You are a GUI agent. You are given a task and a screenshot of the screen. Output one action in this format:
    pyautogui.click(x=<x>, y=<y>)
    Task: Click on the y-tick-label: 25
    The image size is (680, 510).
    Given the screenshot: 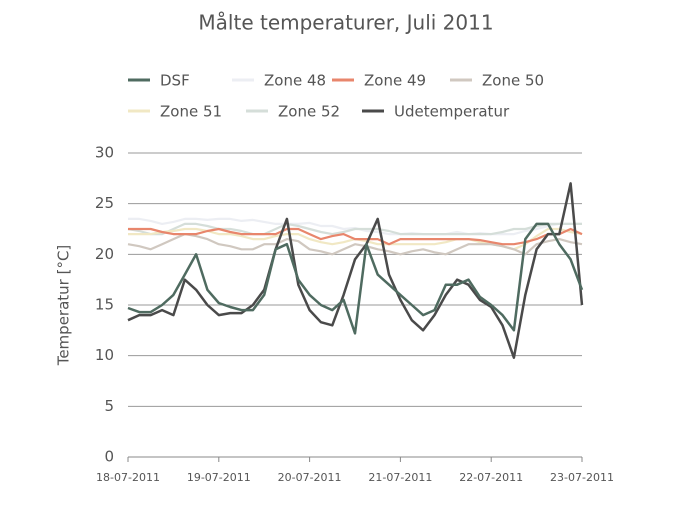 What is the action you would take?
    pyautogui.click(x=104, y=203)
    